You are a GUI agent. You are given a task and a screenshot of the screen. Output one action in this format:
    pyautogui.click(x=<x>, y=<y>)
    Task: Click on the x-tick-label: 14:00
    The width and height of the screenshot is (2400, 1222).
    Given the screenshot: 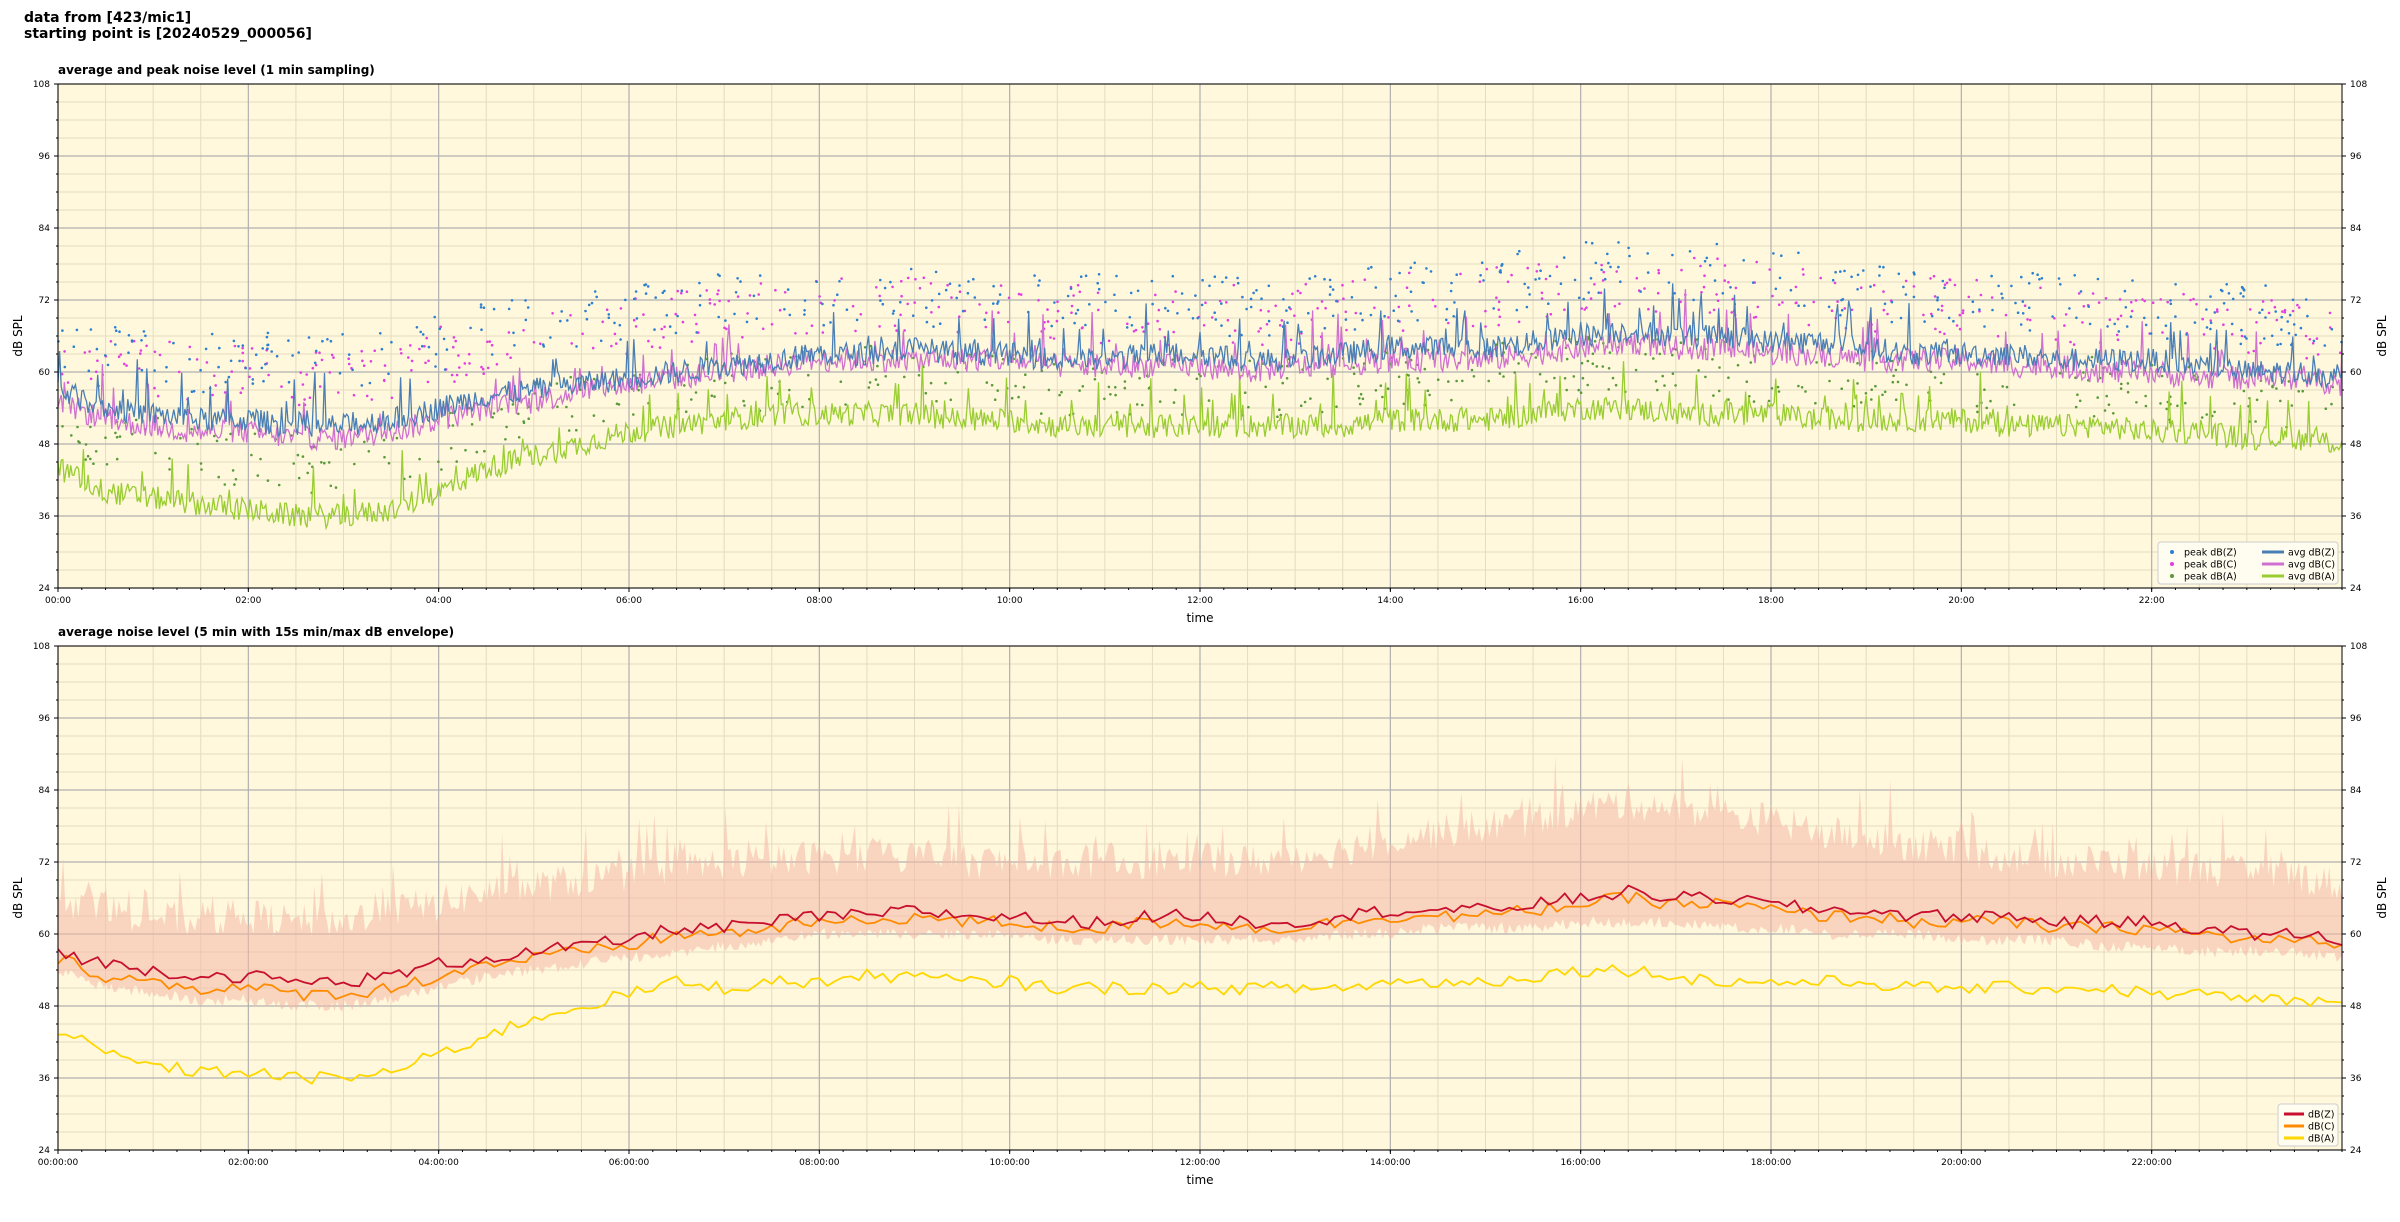 What is the action you would take?
    pyautogui.click(x=1390, y=601)
    